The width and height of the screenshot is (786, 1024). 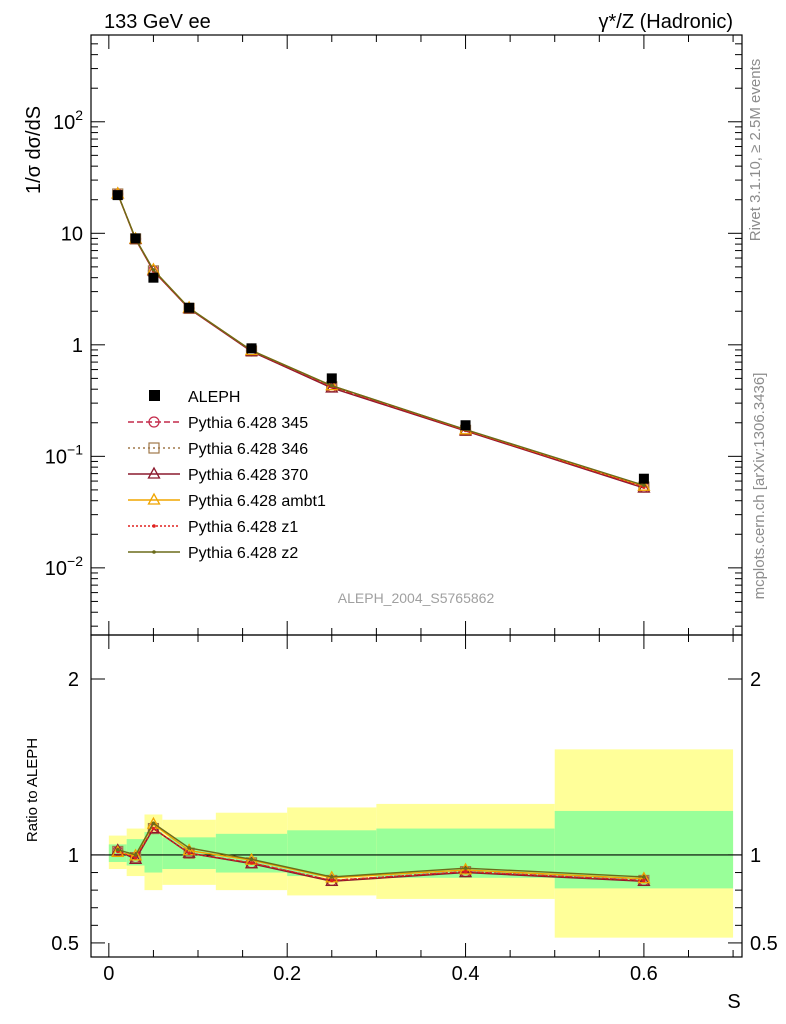 What do you see at coordinates (72, 234) in the screenshot?
I see `y-tick-label: 10` at bounding box center [72, 234].